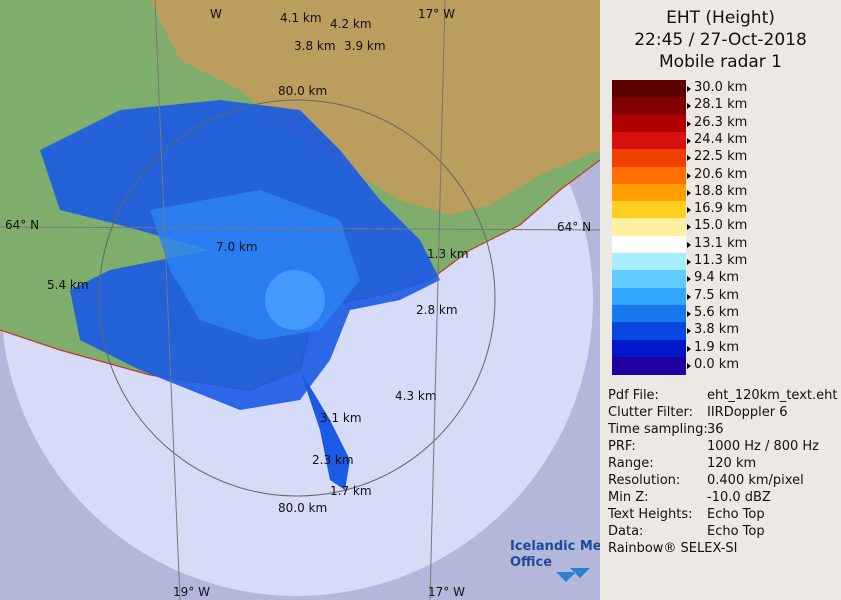 This screenshot has height=600, width=841. I want to click on info-key: Data:, so click(626, 531).